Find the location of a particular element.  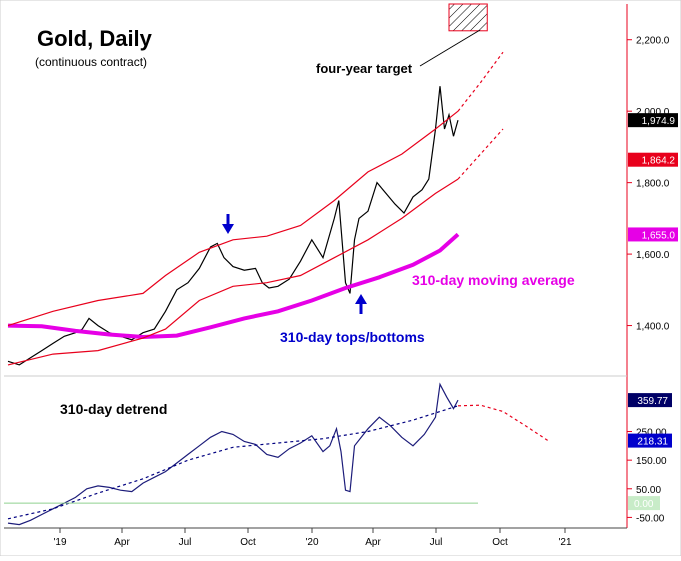

y-tick-label: 2,000.0 is located at coordinates (653, 112).